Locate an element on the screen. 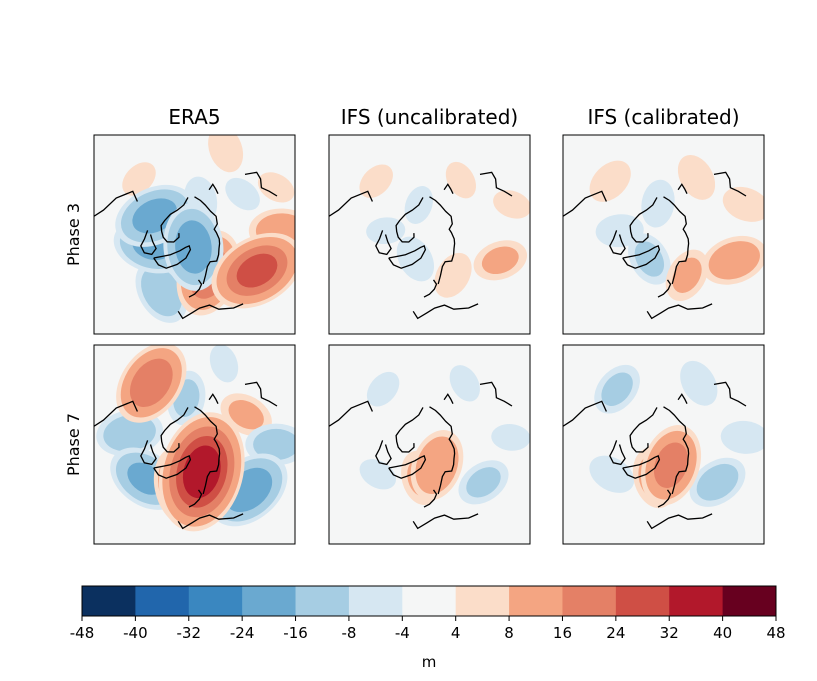 The width and height of the screenshot is (817, 681). panel-phase-3-ifs-calibrated is located at coordinates (663, 234).